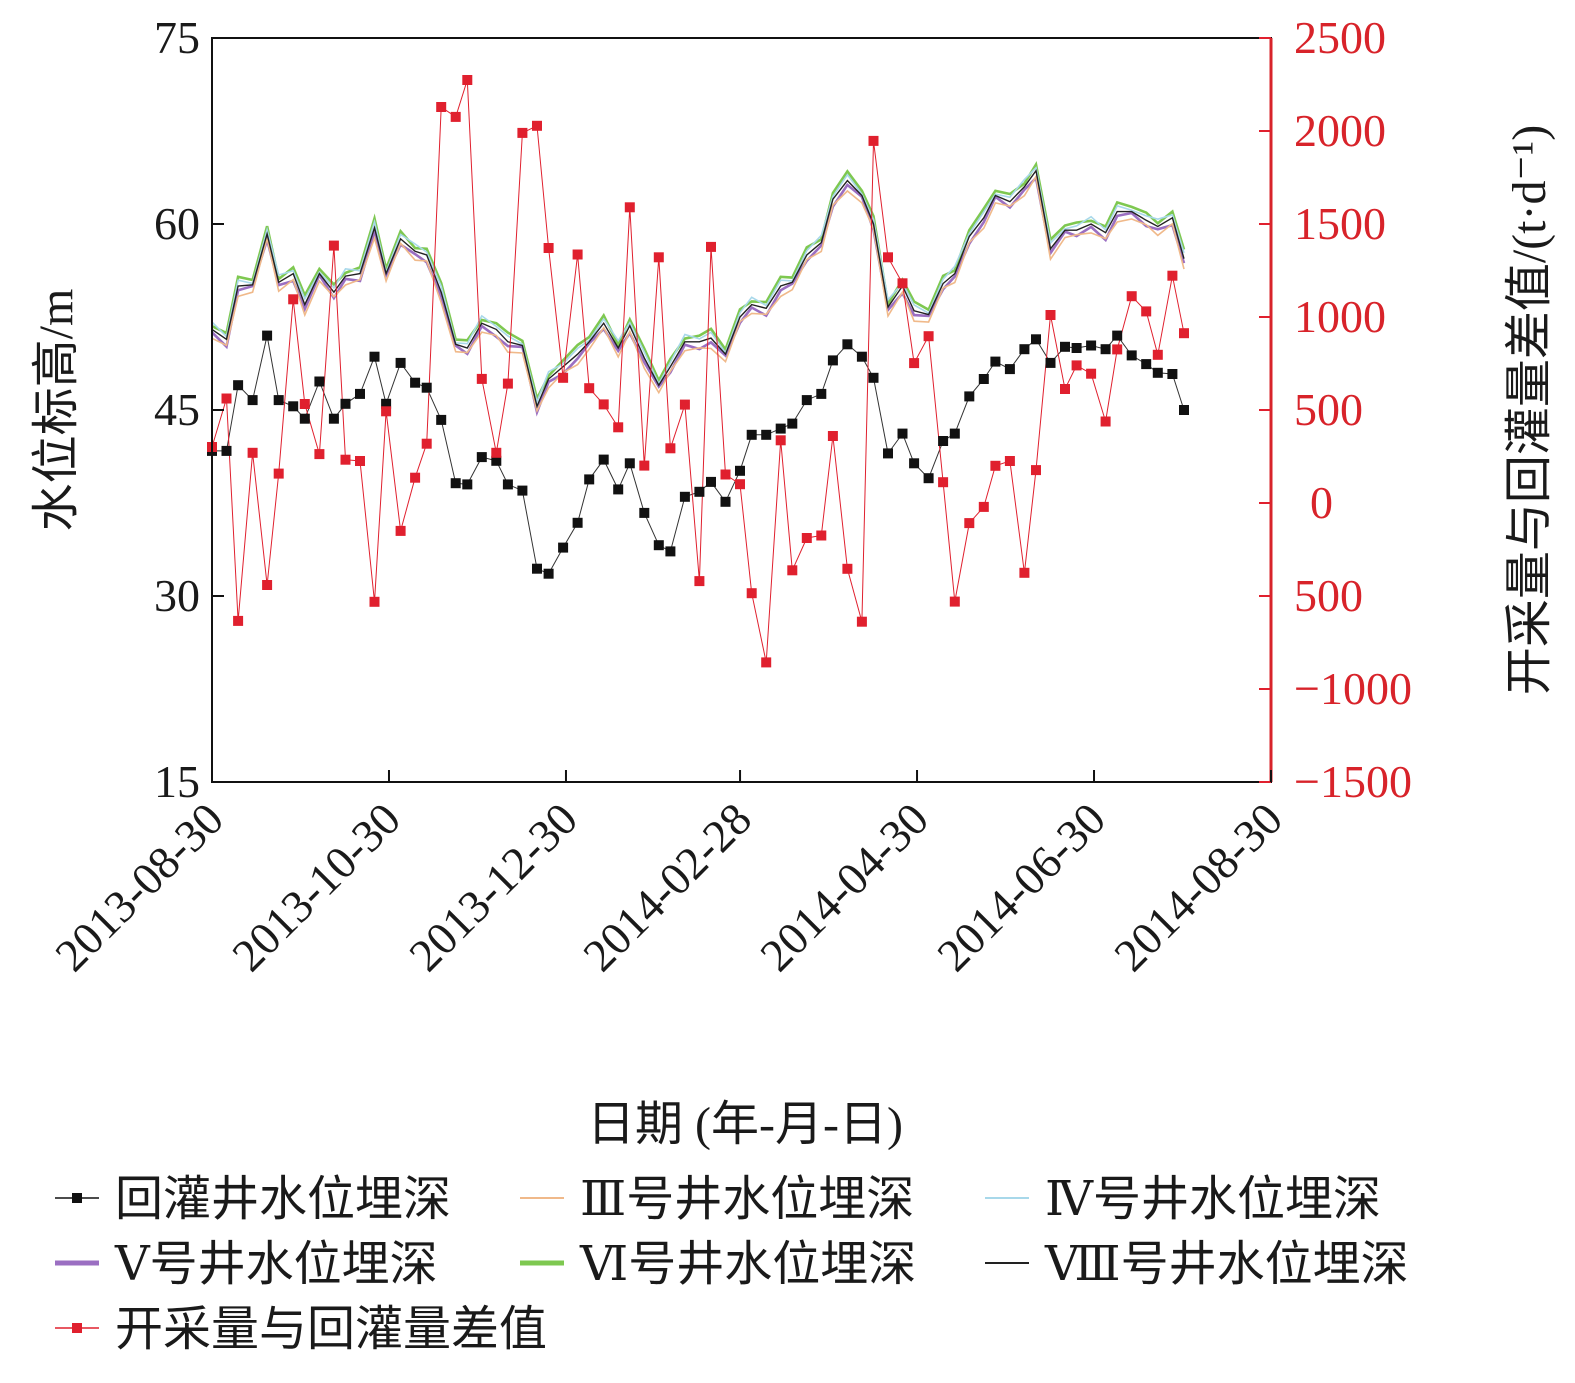  What do you see at coordinates (1226, 1264) in the screenshot?
I see `legend-label: Ⅷ号井水位埋深` at bounding box center [1226, 1264].